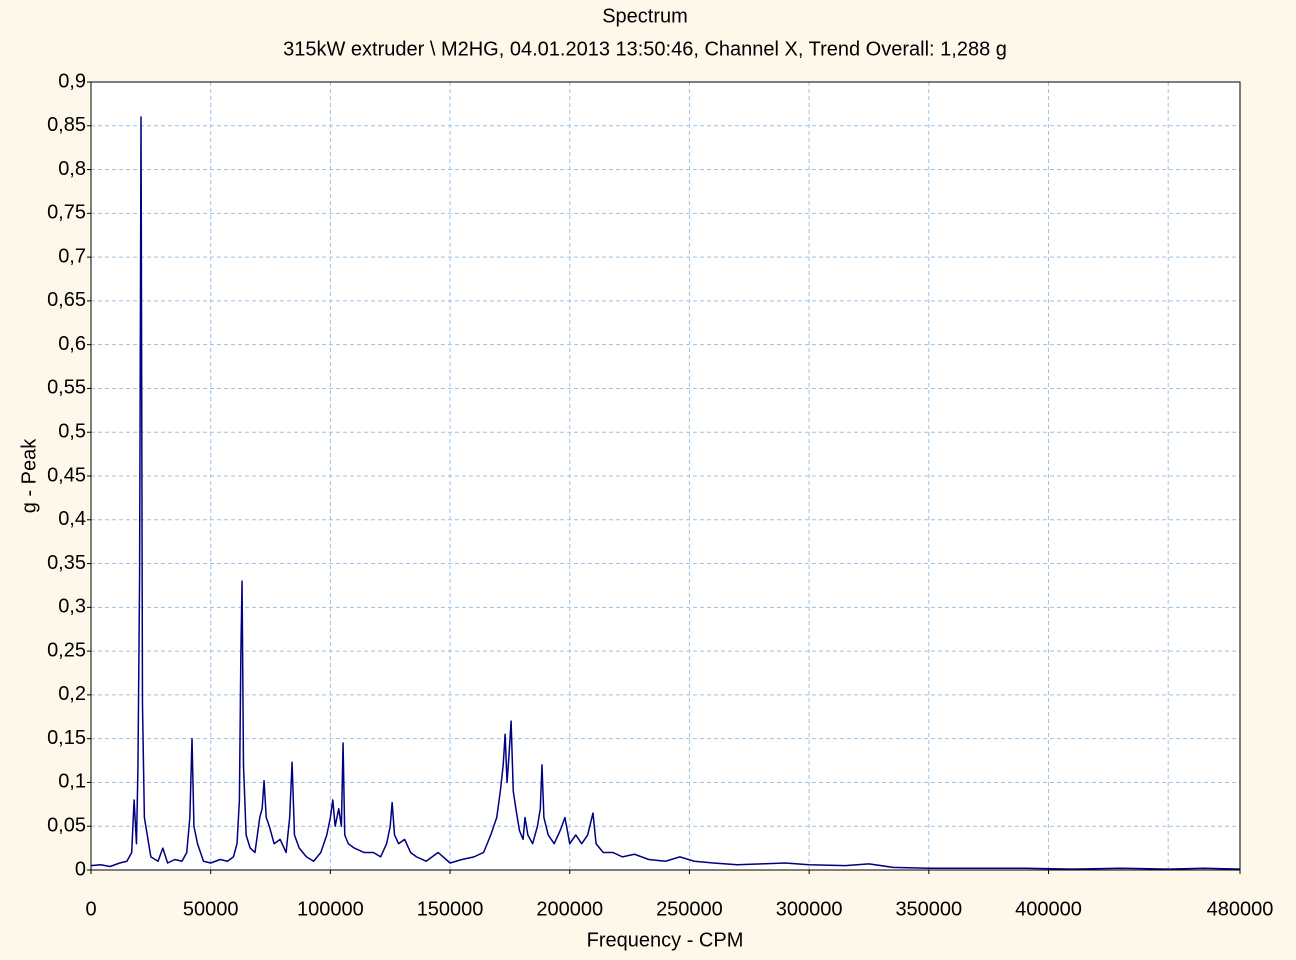 The height and width of the screenshot is (960, 1296). What do you see at coordinates (29, 475) in the screenshot?
I see `y-axis-label: g - Peak` at bounding box center [29, 475].